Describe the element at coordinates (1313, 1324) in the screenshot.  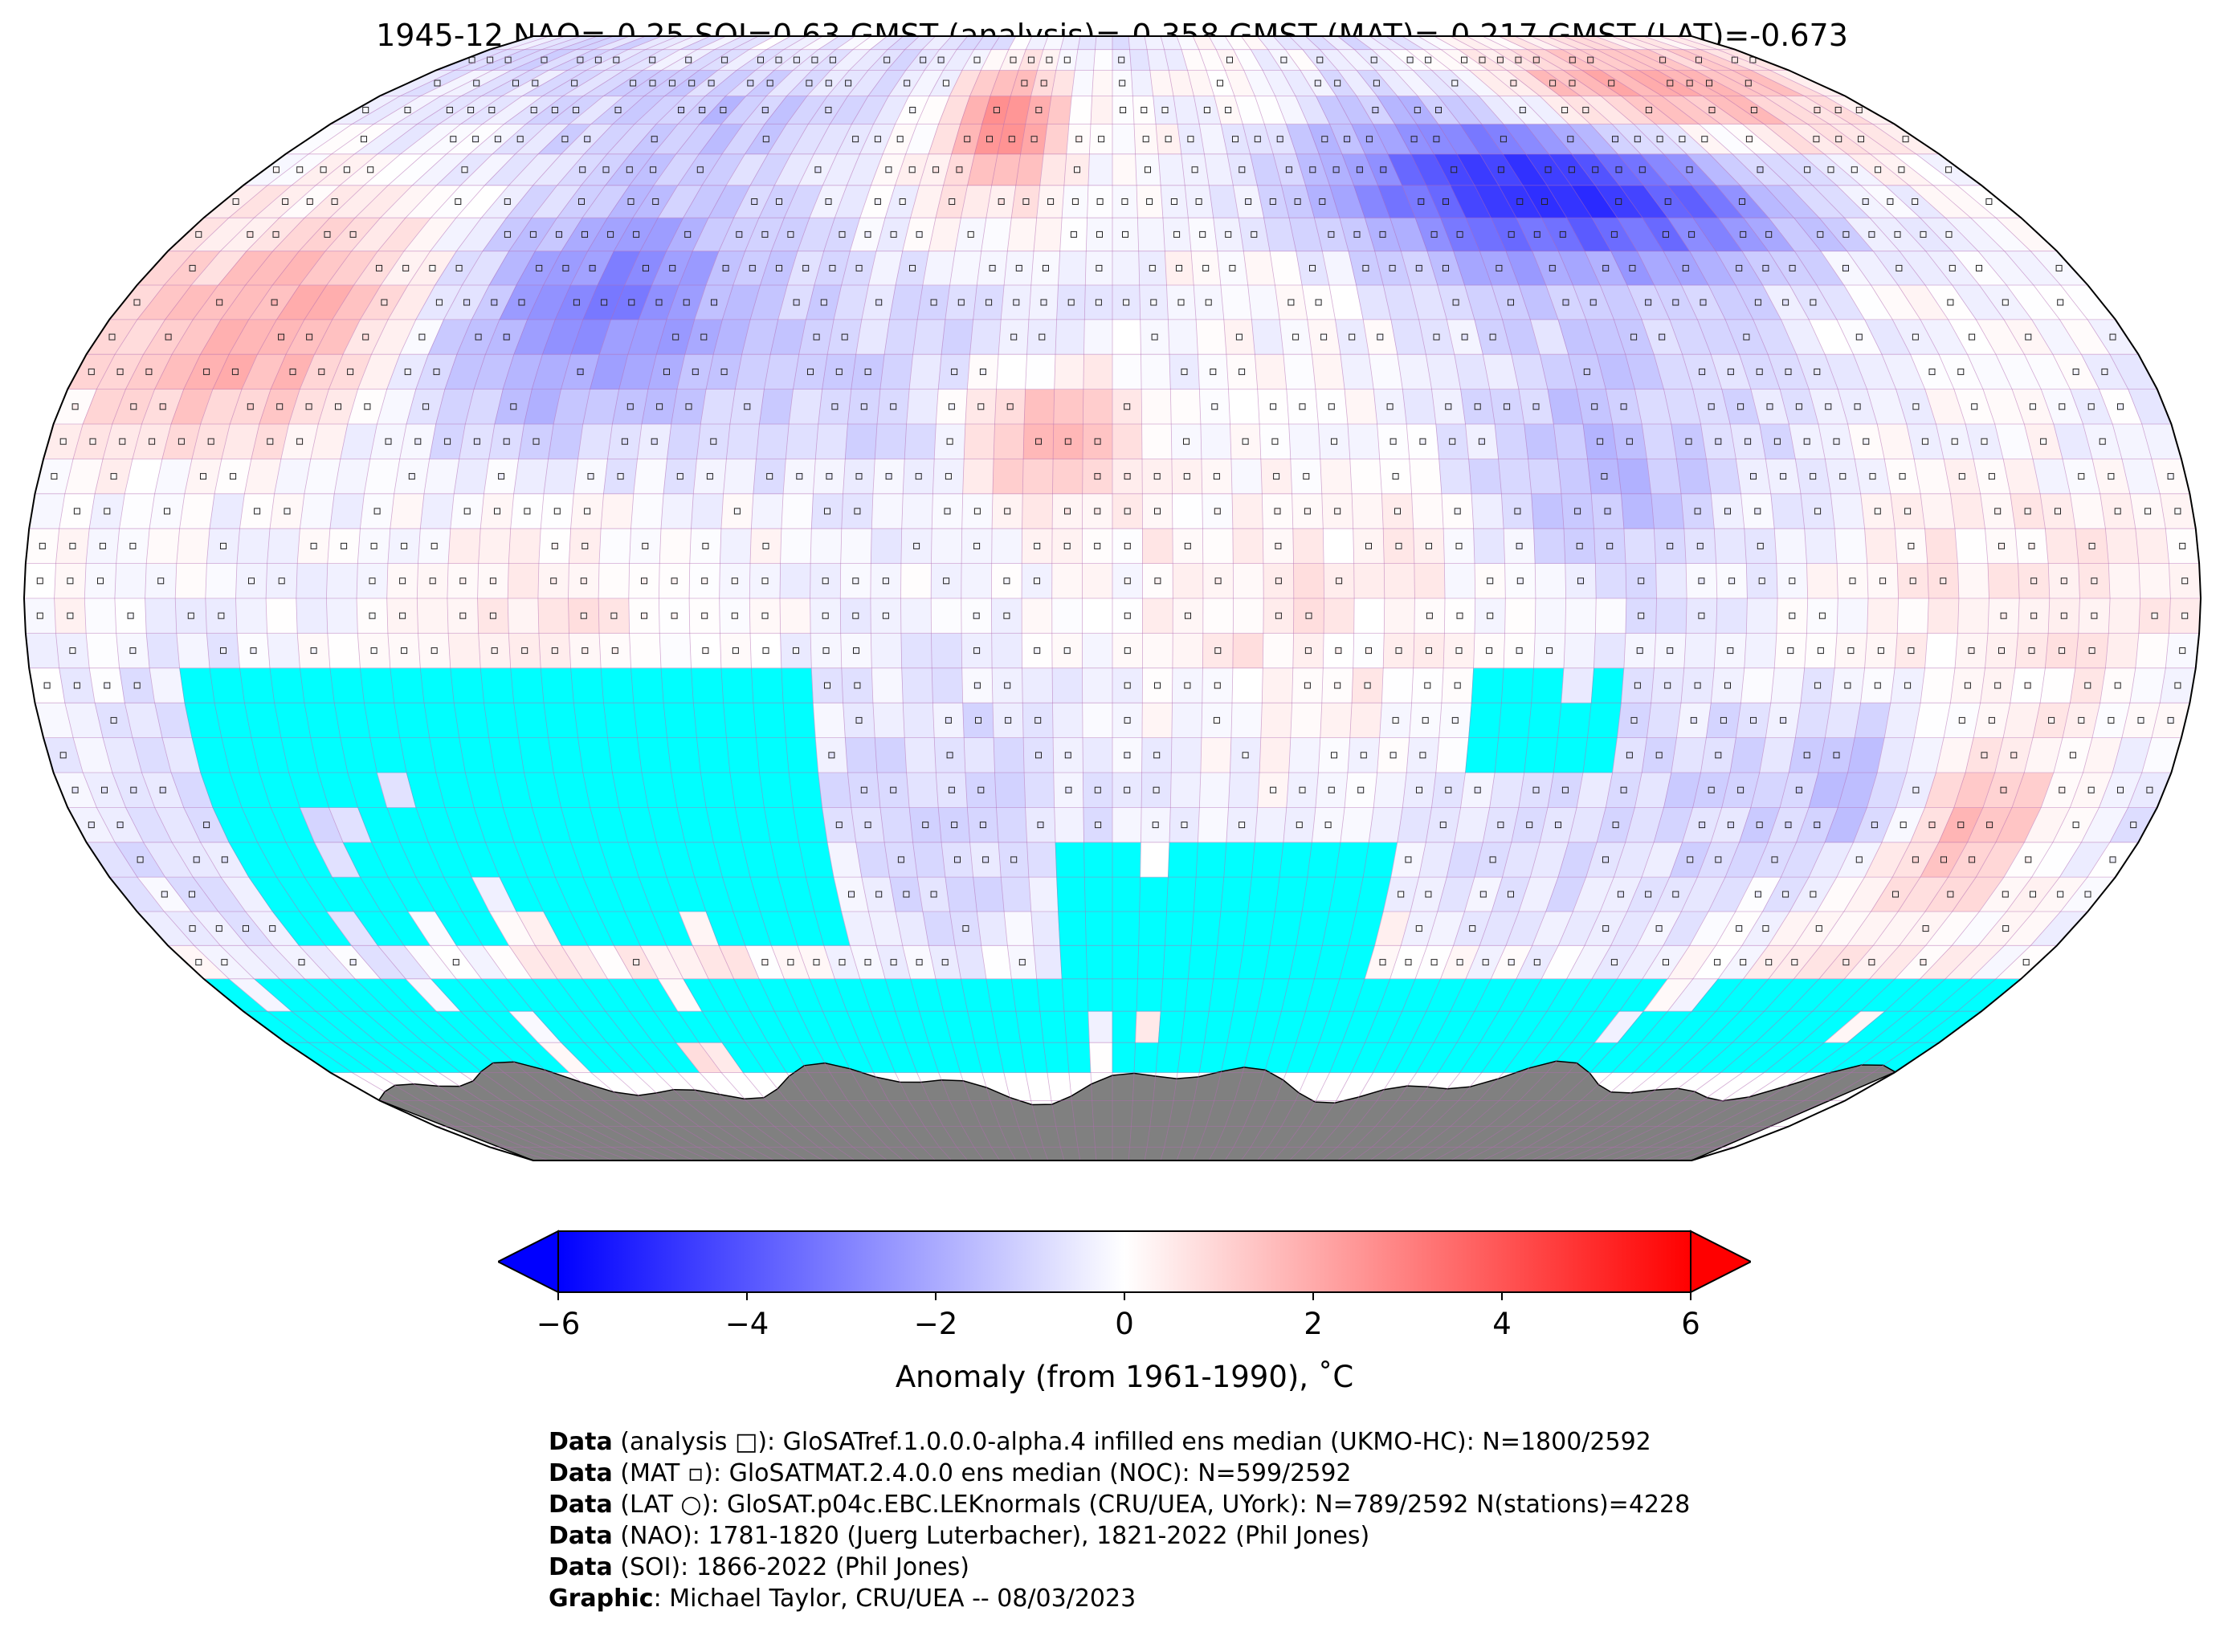
I see `colorbar-tick-label: 2` at that location.